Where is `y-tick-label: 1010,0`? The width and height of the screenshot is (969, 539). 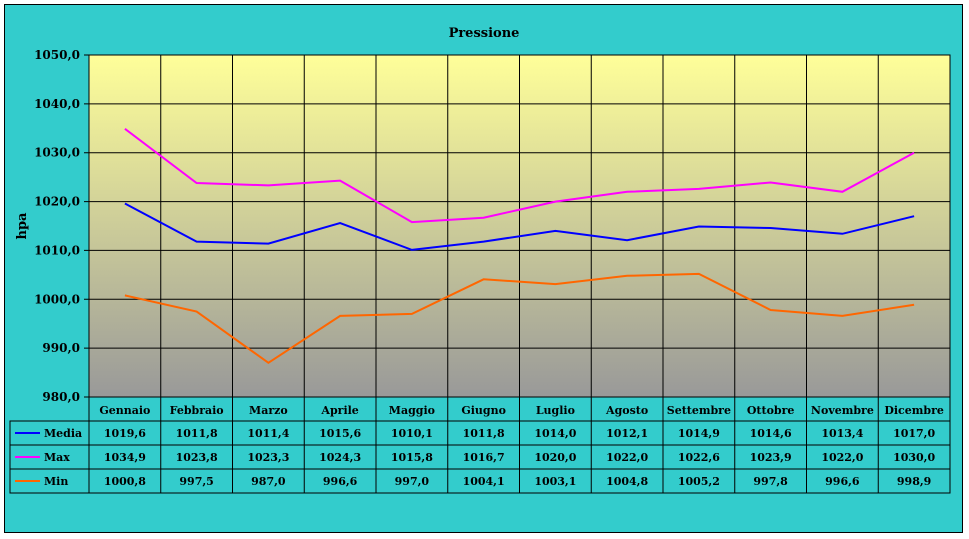 y-tick-label: 1010,0 is located at coordinates (57, 250).